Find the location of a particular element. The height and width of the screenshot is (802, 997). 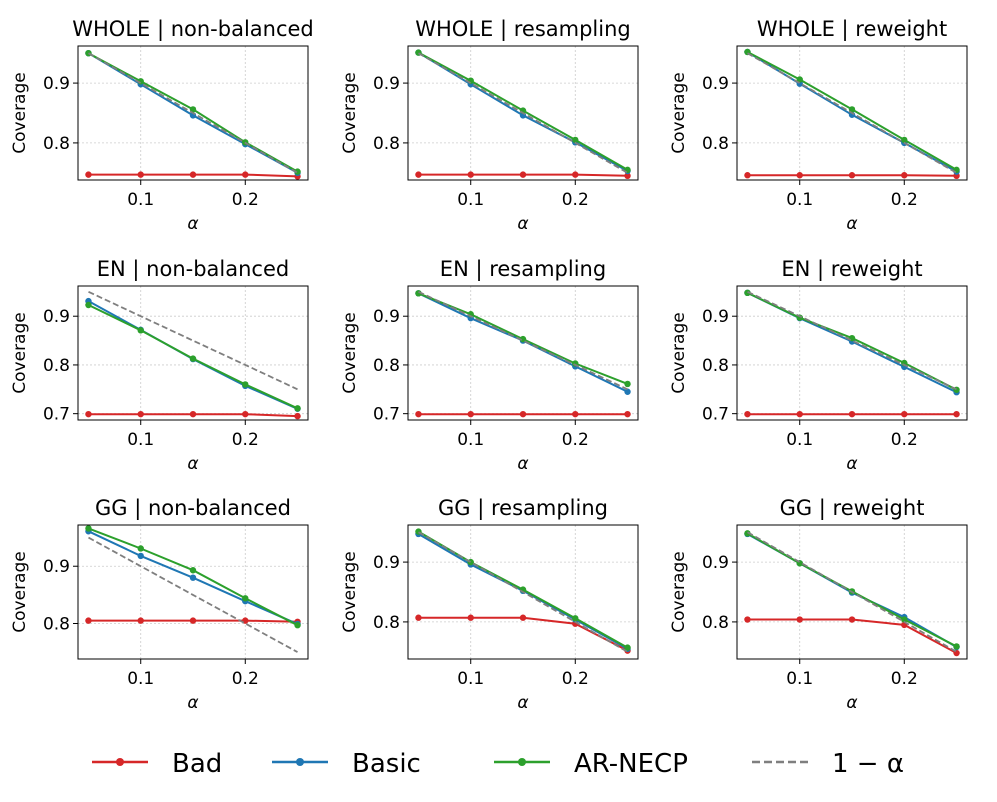

panel-title: WHOLE | resampling is located at coordinates (522, 29).